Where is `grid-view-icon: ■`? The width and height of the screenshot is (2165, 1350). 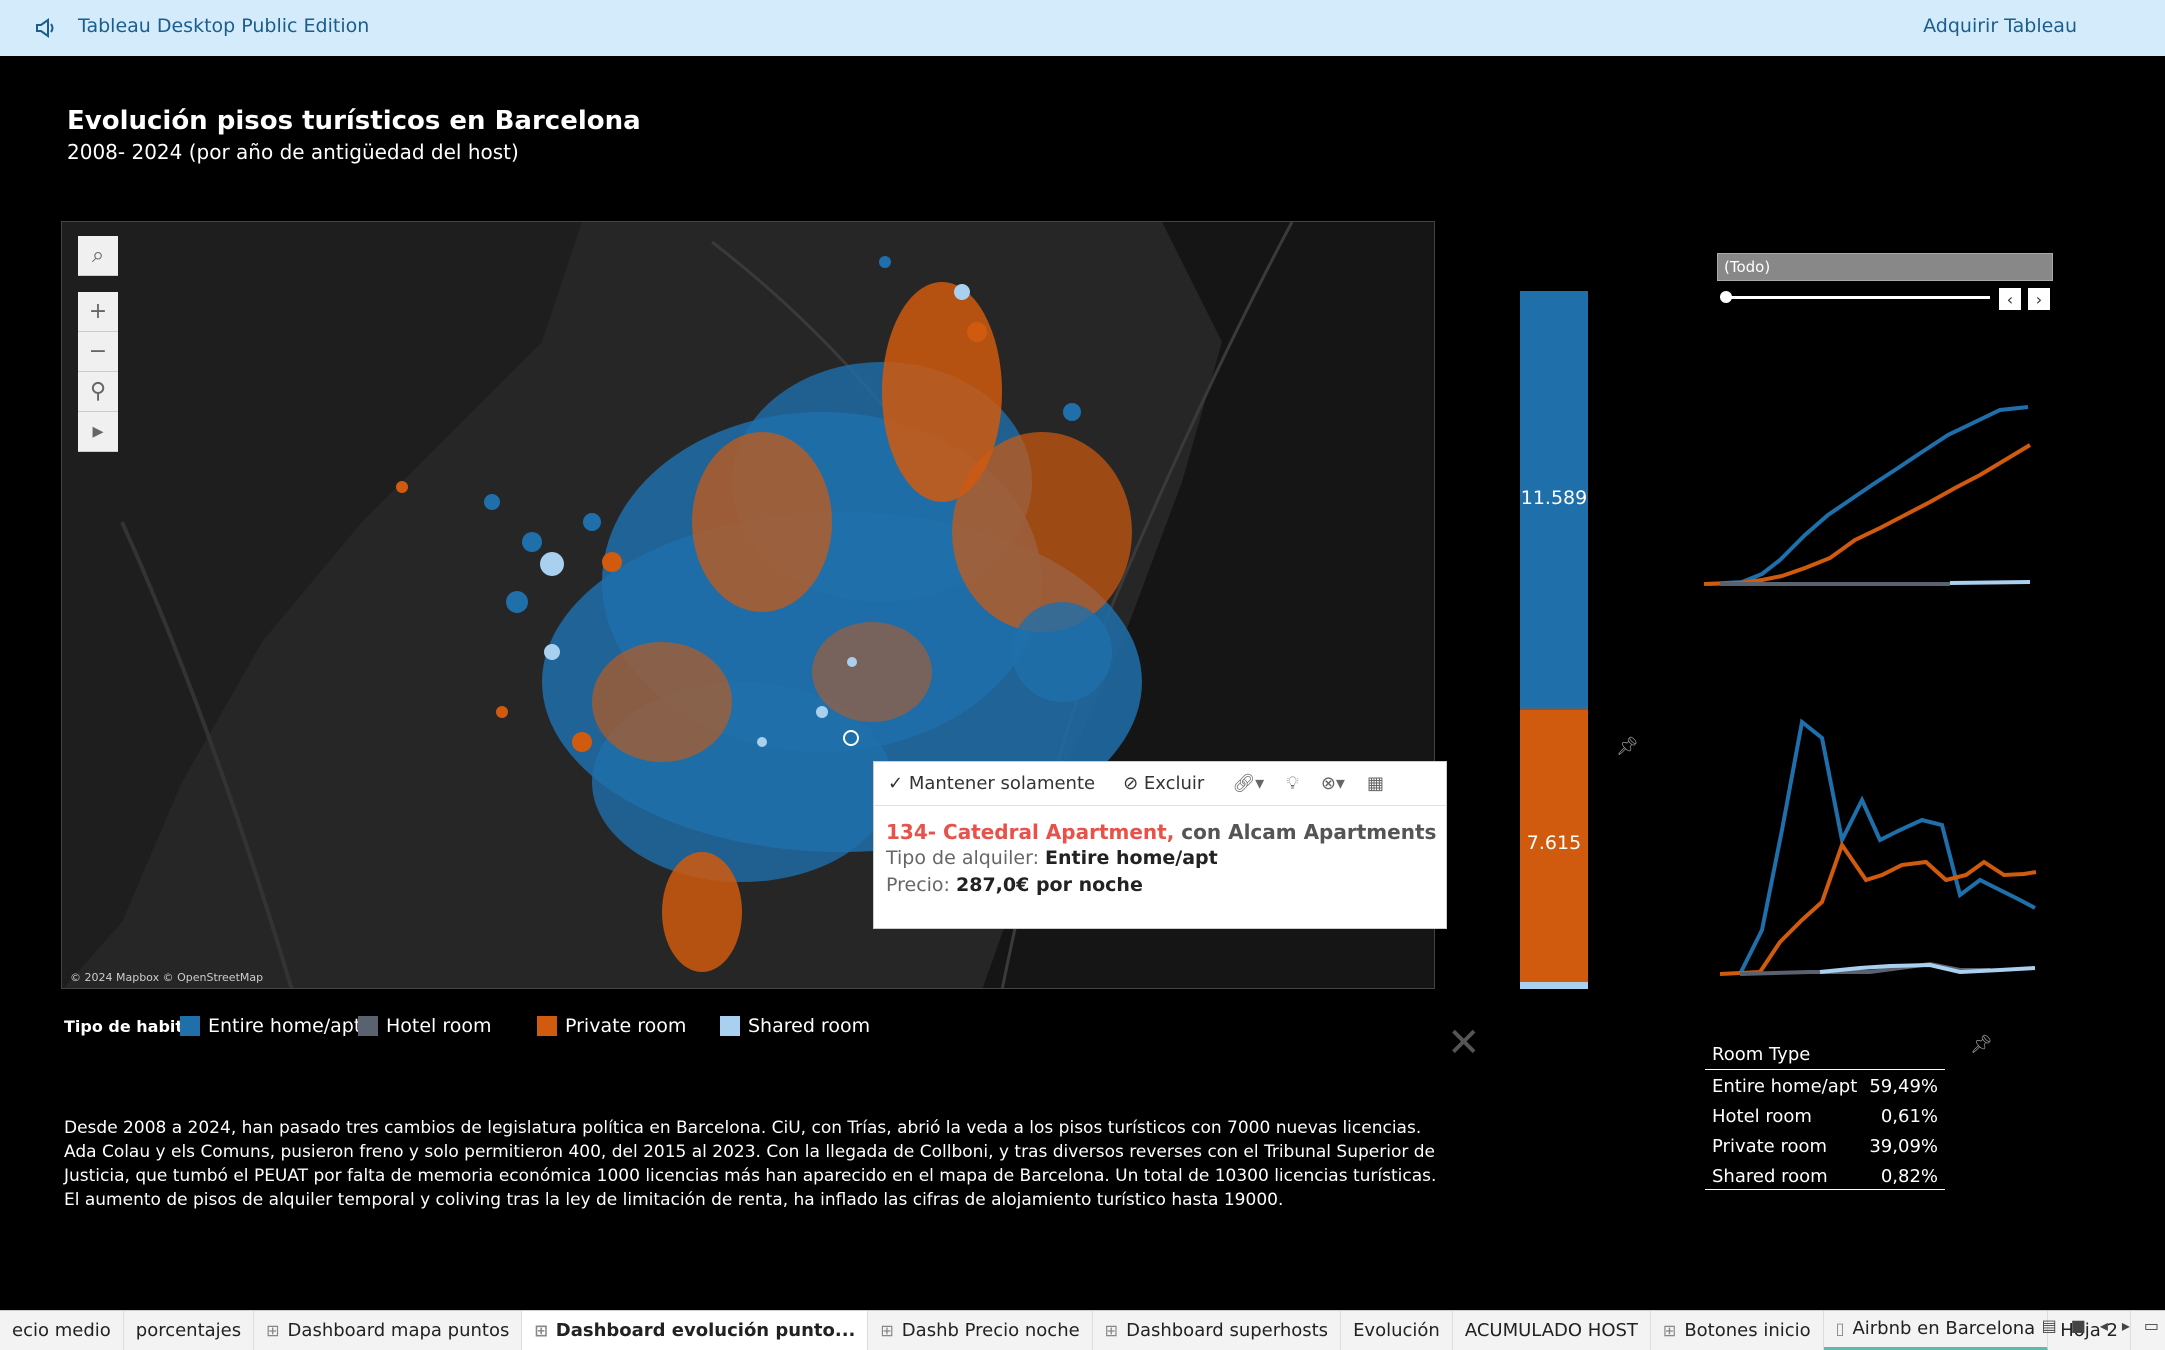 grid-view-icon: ■ is located at coordinates (2078, 1325).